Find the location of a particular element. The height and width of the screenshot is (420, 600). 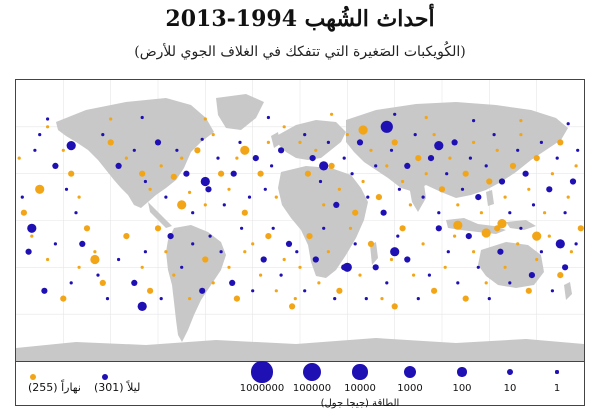

energy-scale-label: 1000000 is located at coordinates (262, 388).